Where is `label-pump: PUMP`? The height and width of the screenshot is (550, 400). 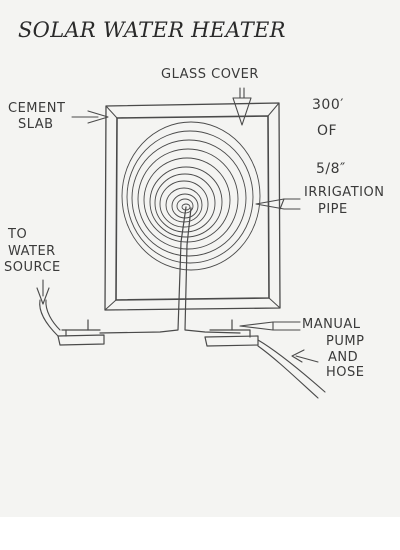 label-pump: PUMP is located at coordinates (345, 341).